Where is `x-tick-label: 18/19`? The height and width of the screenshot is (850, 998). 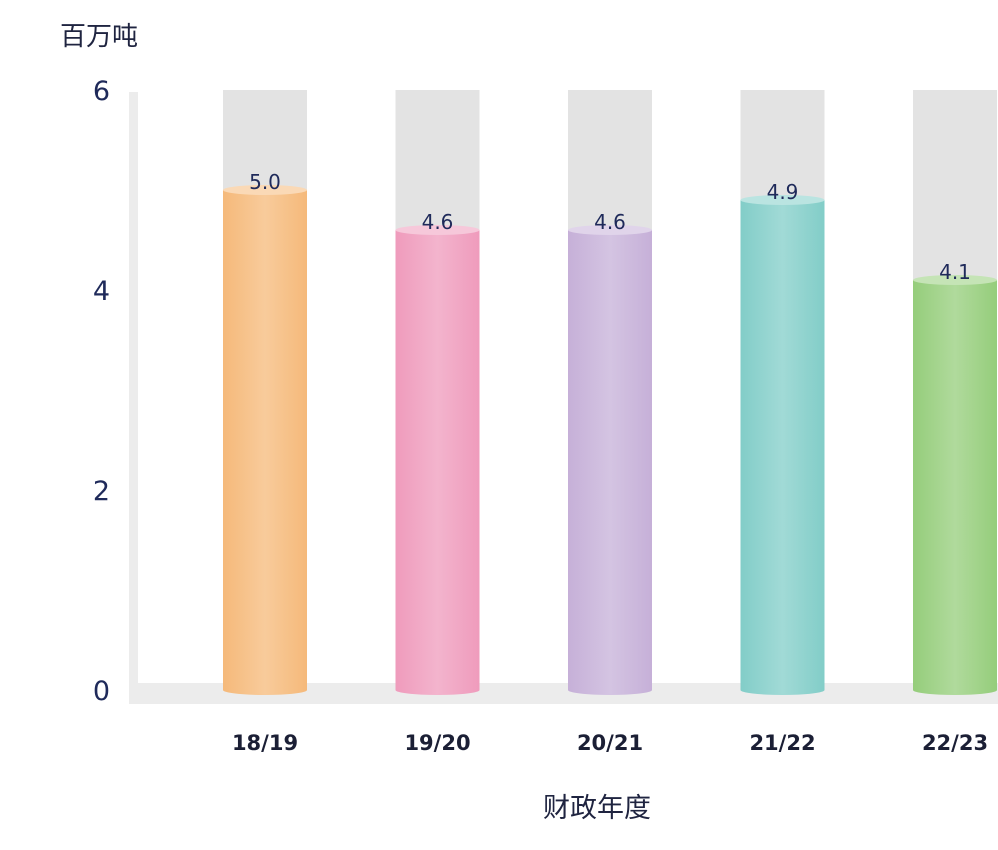 x-tick-label: 18/19 is located at coordinates (265, 743).